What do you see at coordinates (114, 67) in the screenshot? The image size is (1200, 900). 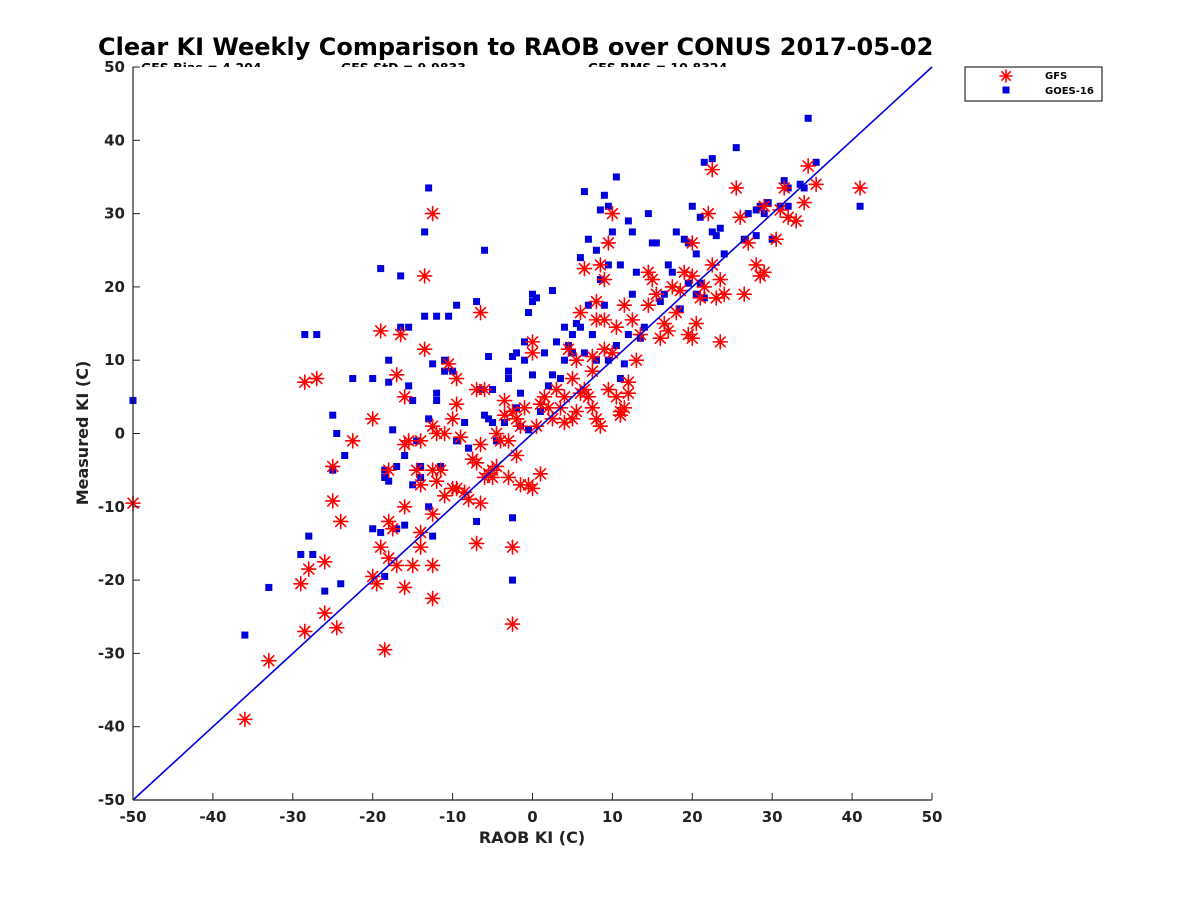 I see `y-tick-label: 50` at bounding box center [114, 67].